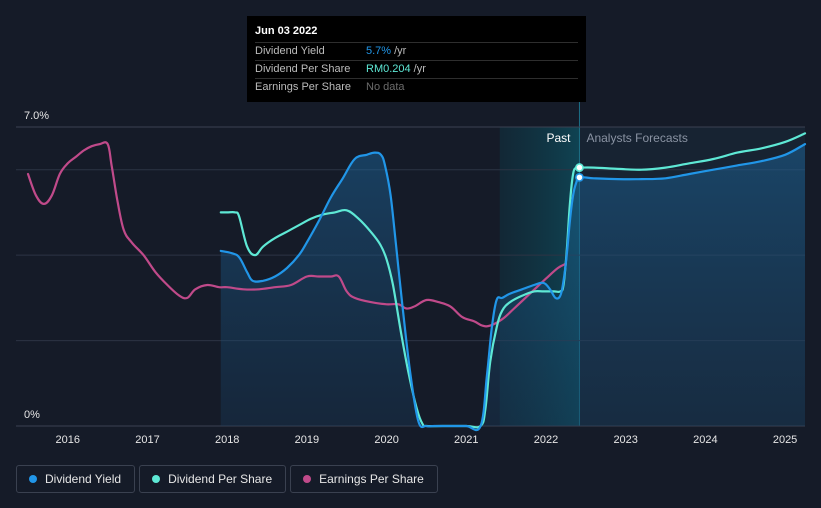 Image resolution: width=821 pixels, height=508 pixels. Describe the element at coordinates (220, 479) in the screenshot. I see `legend-label: Dividend Per Share` at that location.